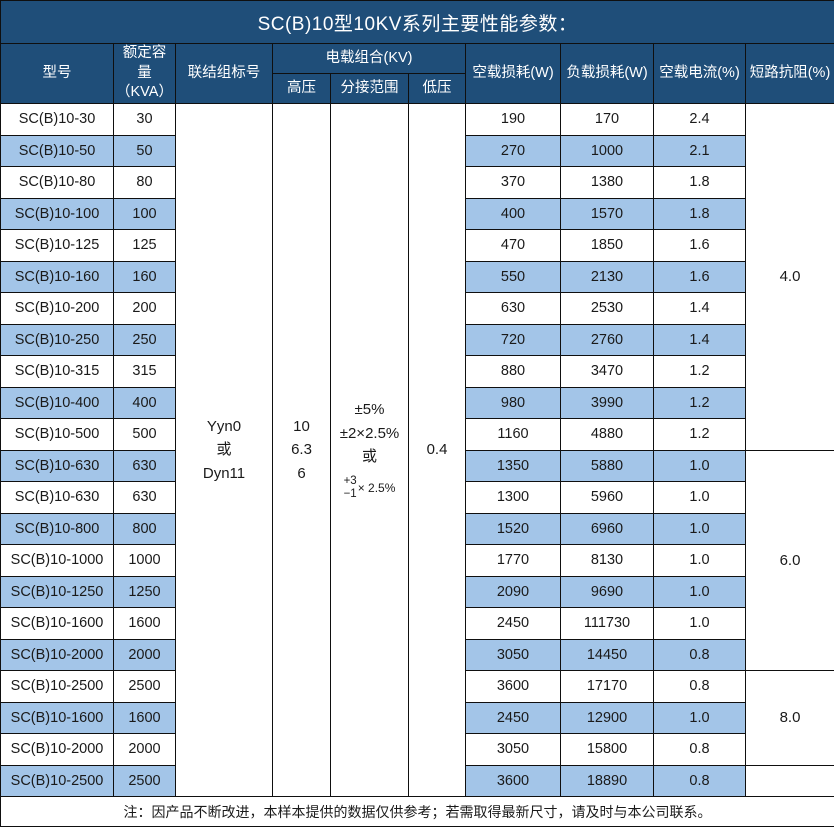  I want to click on col-header-voltage-group: 电载组合(KV), so click(369, 59).